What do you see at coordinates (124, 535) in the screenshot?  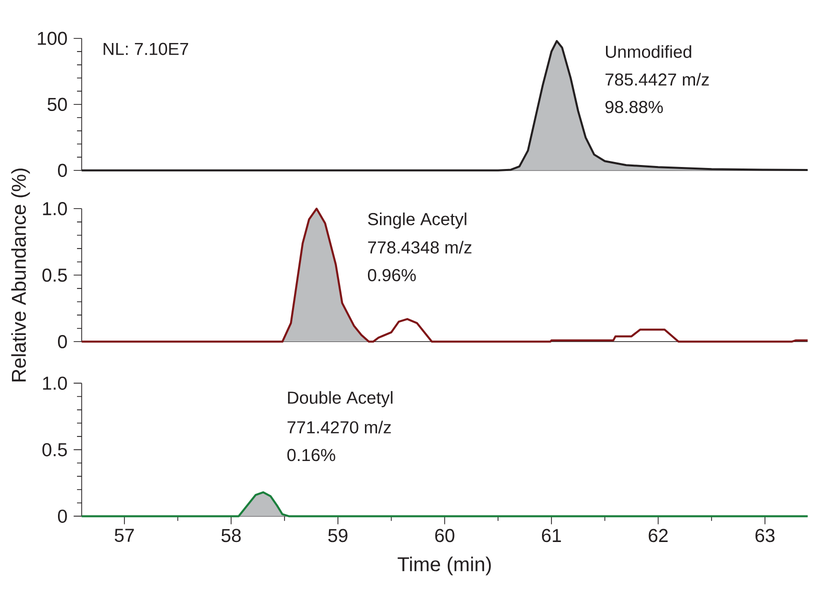 I see `x-tick-label: 57` at bounding box center [124, 535].